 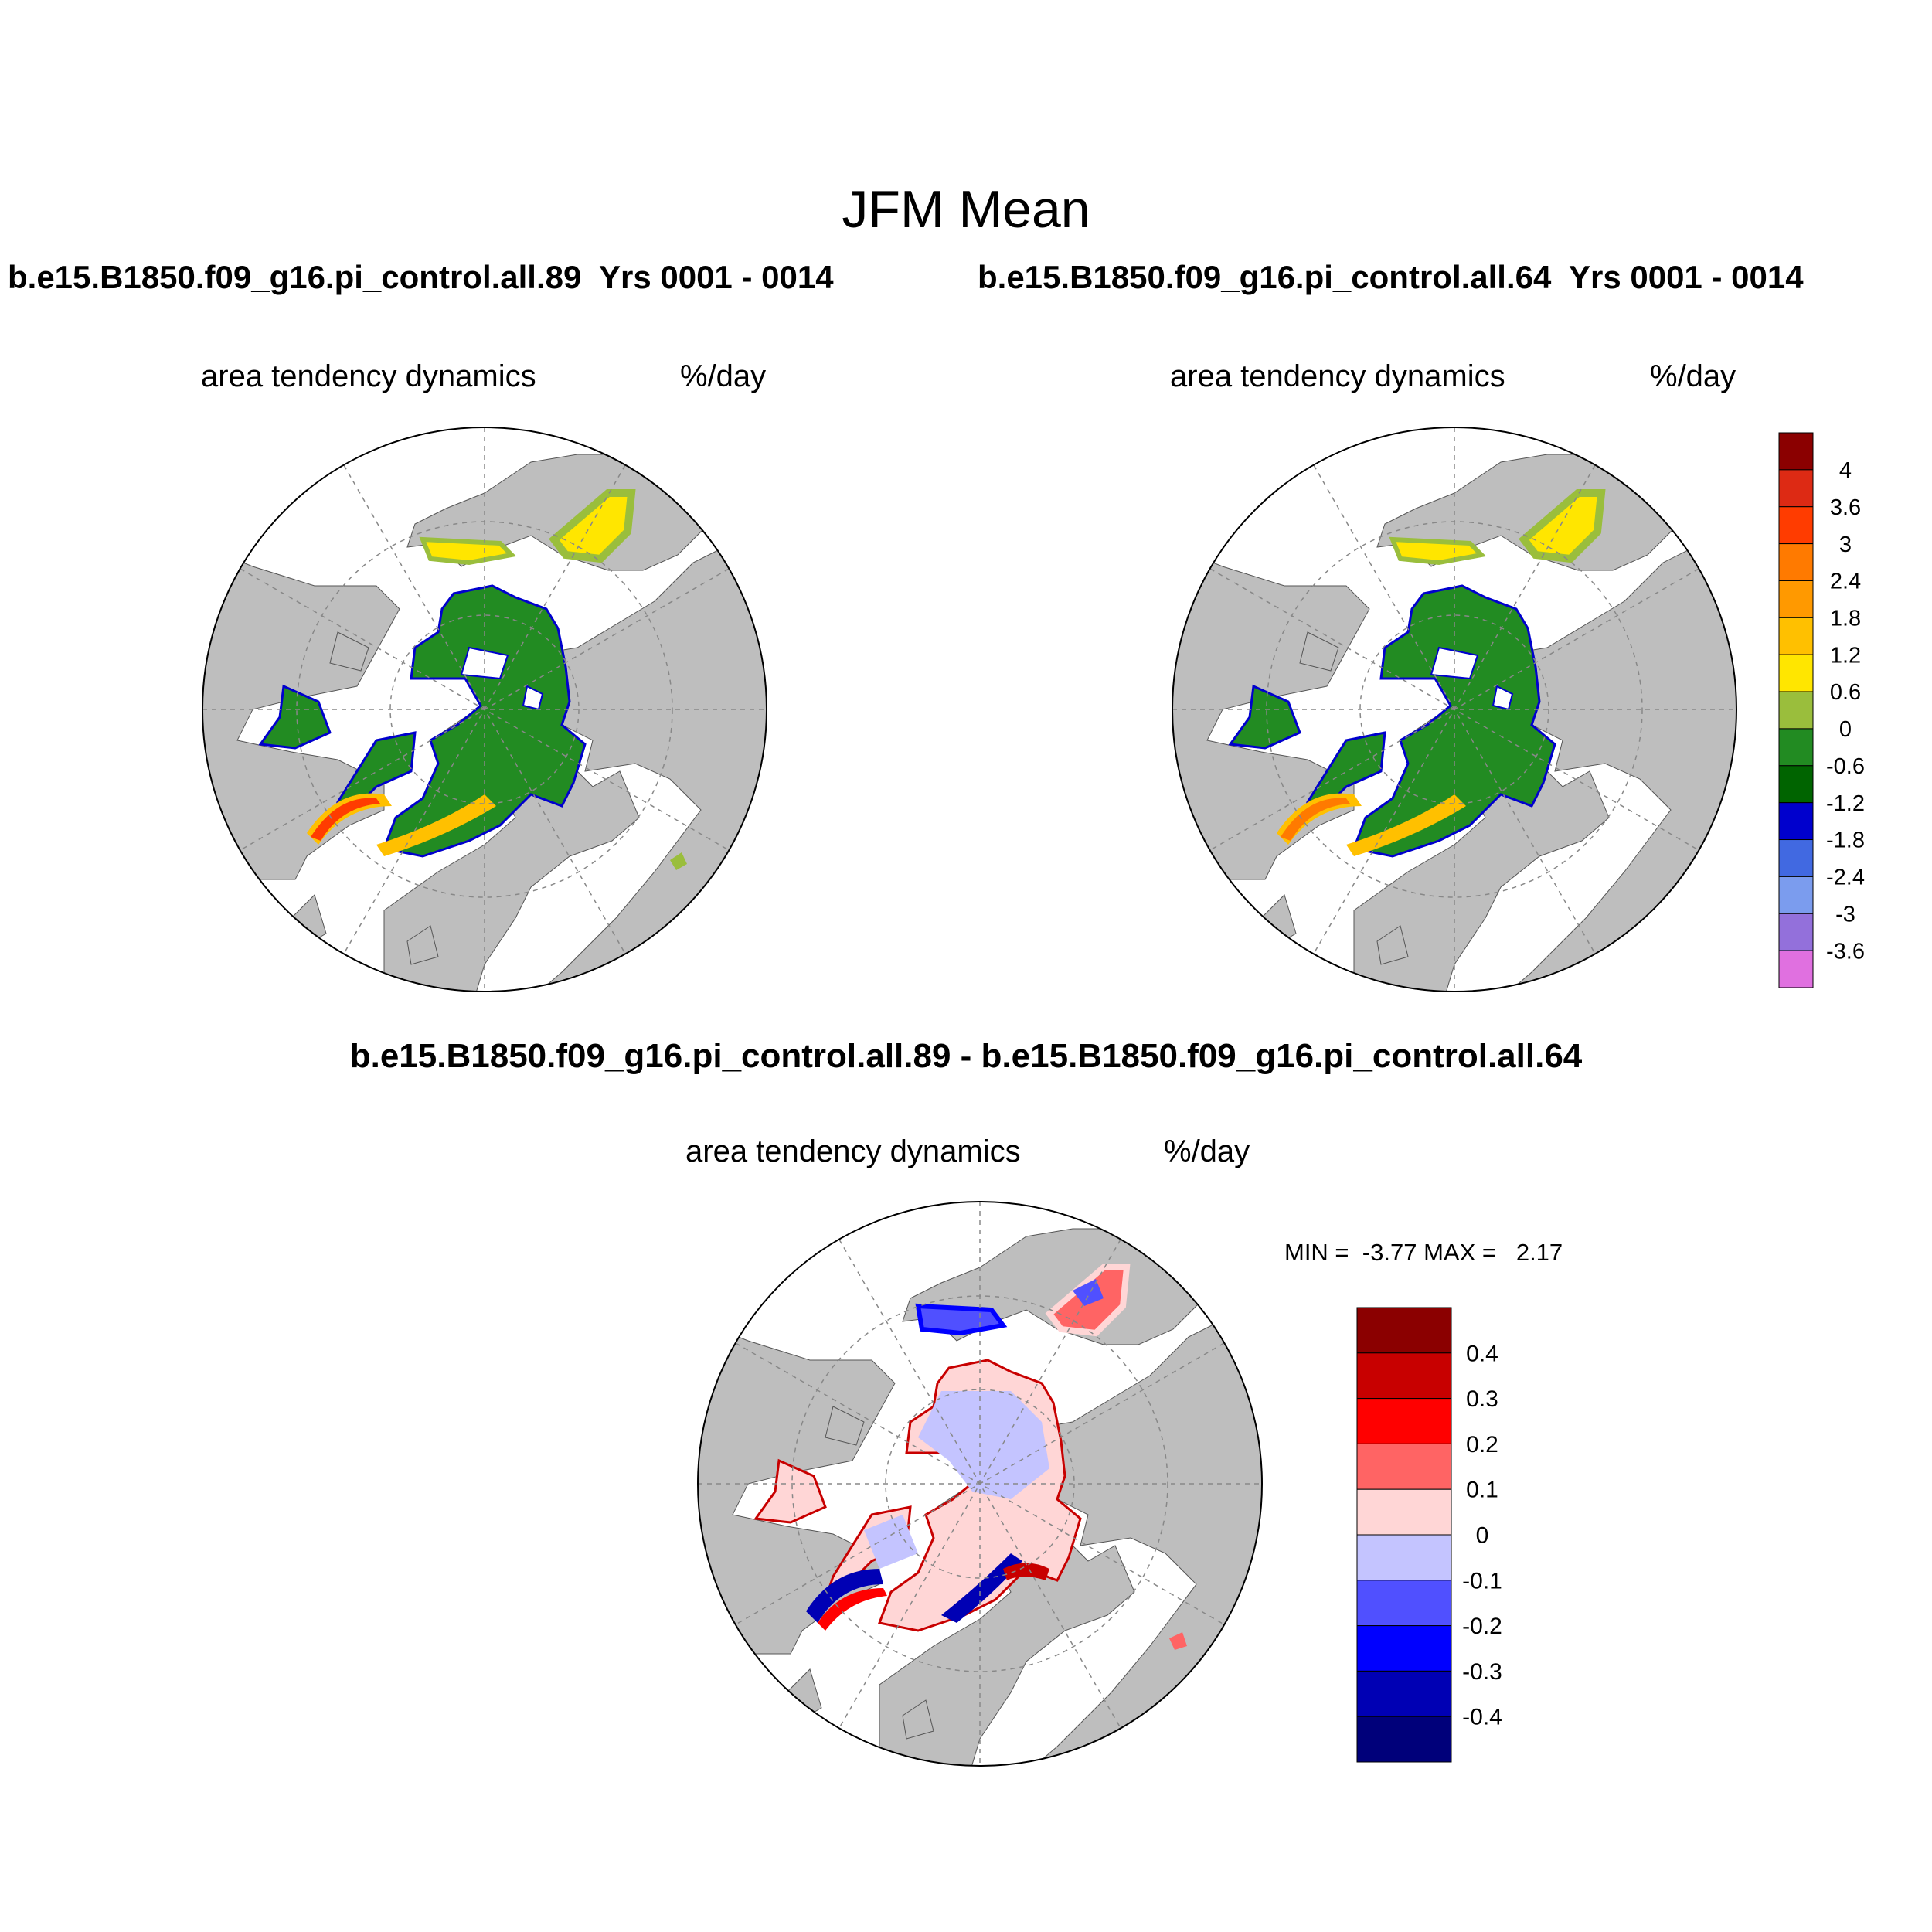 What do you see at coordinates (1482, 1627) in the screenshot?
I see `colorbar-diff-tick-label: -0.2` at bounding box center [1482, 1627].